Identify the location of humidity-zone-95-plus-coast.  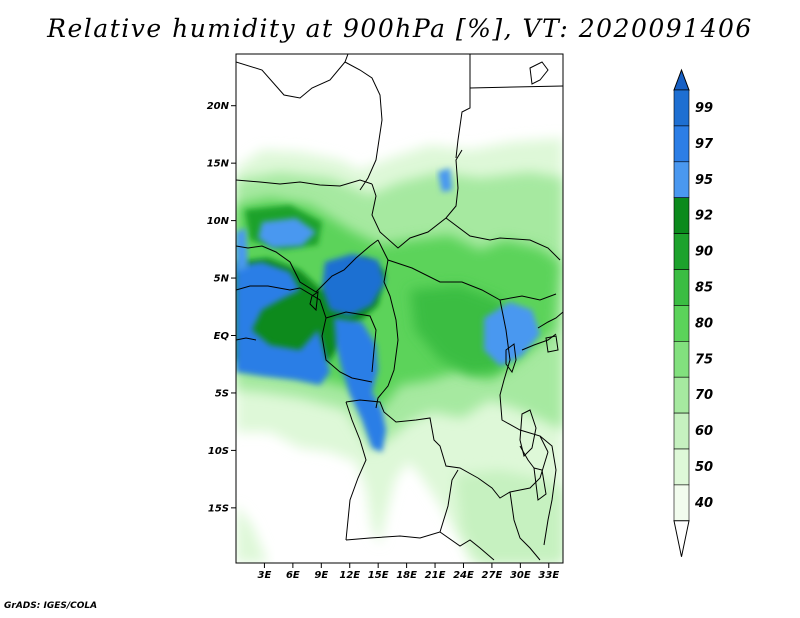
(360, 385).